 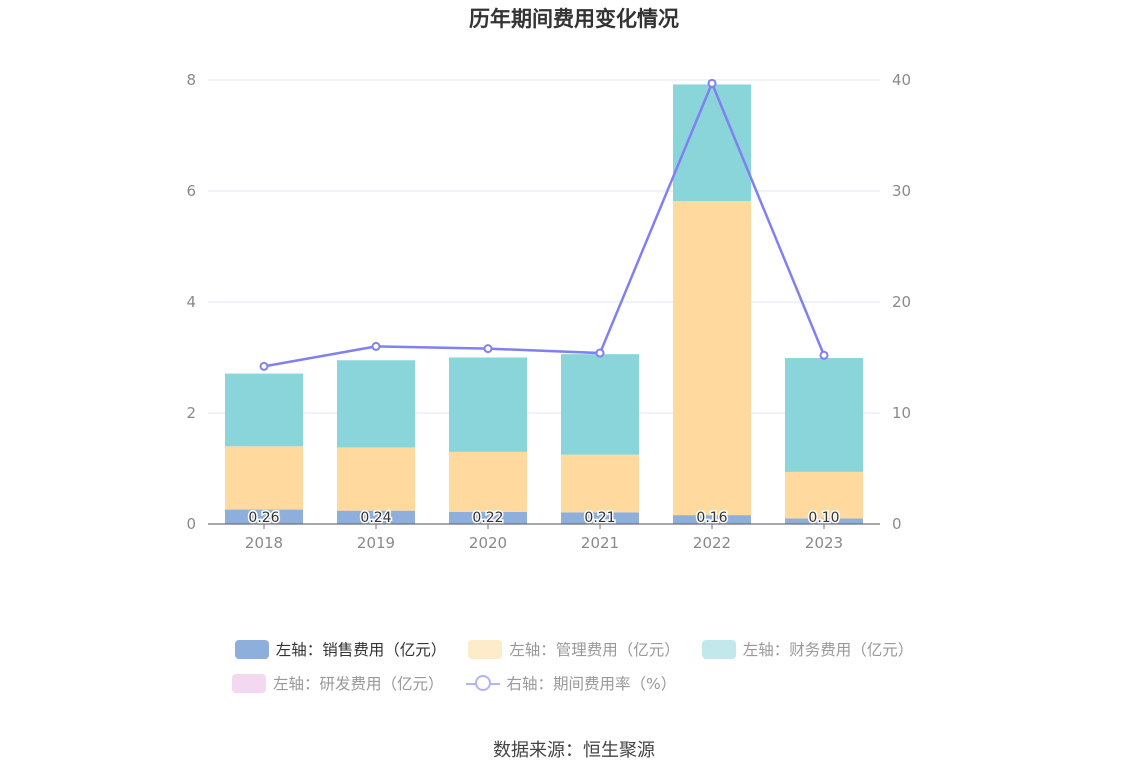 I want to click on x-tick-label: 2023, so click(x=824, y=543).